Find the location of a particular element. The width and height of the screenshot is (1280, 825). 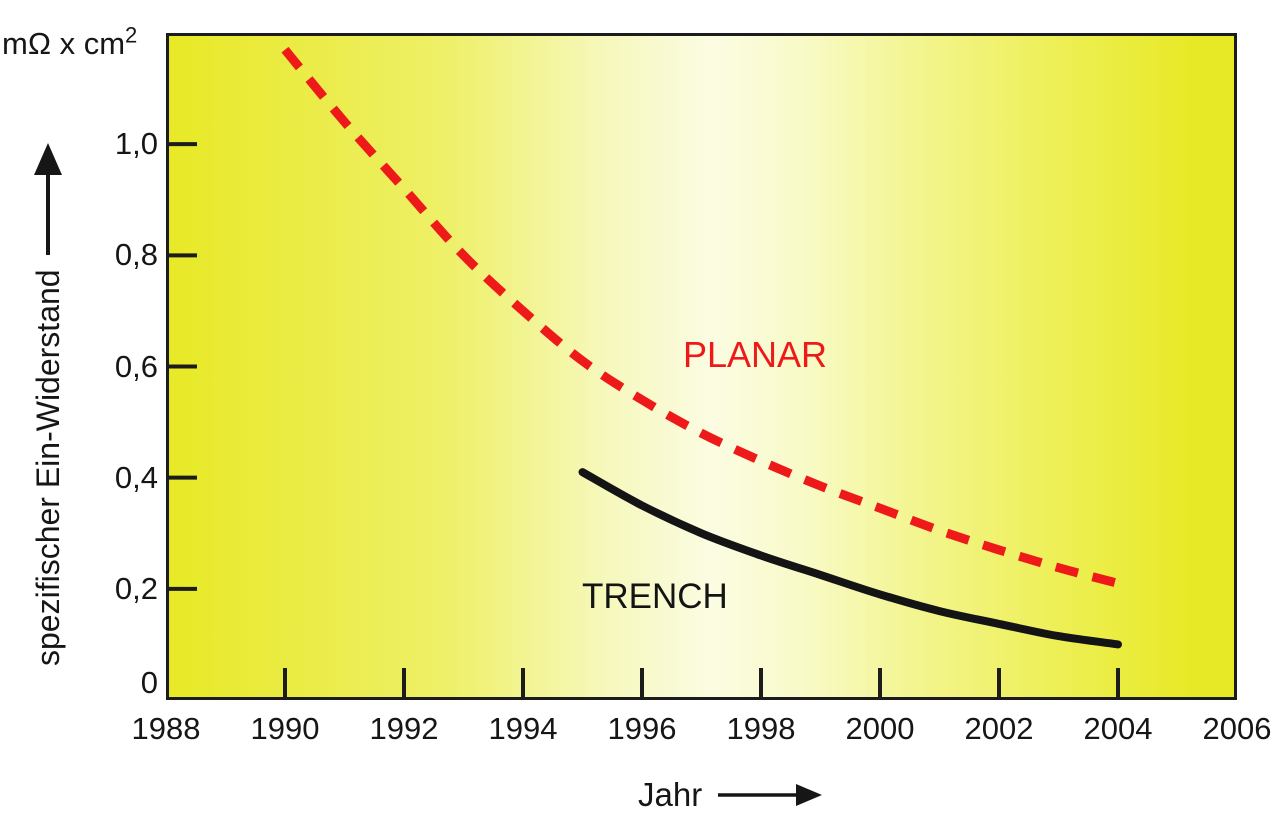

x-axis-arrow-icon is located at coordinates (770, 795).